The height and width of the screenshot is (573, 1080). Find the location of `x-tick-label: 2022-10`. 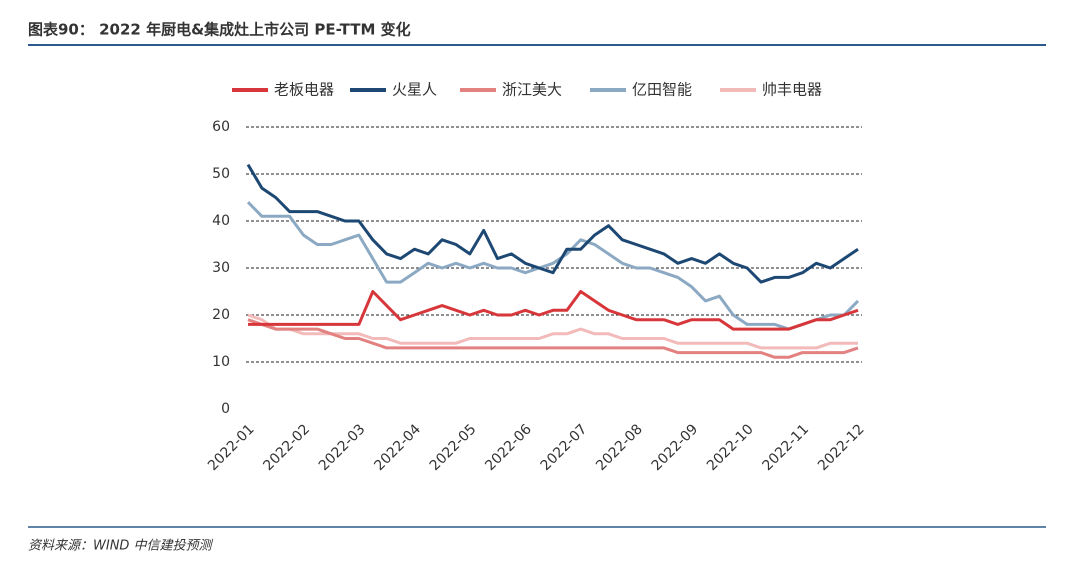

x-tick-label: 2022-10 is located at coordinates (730, 447).